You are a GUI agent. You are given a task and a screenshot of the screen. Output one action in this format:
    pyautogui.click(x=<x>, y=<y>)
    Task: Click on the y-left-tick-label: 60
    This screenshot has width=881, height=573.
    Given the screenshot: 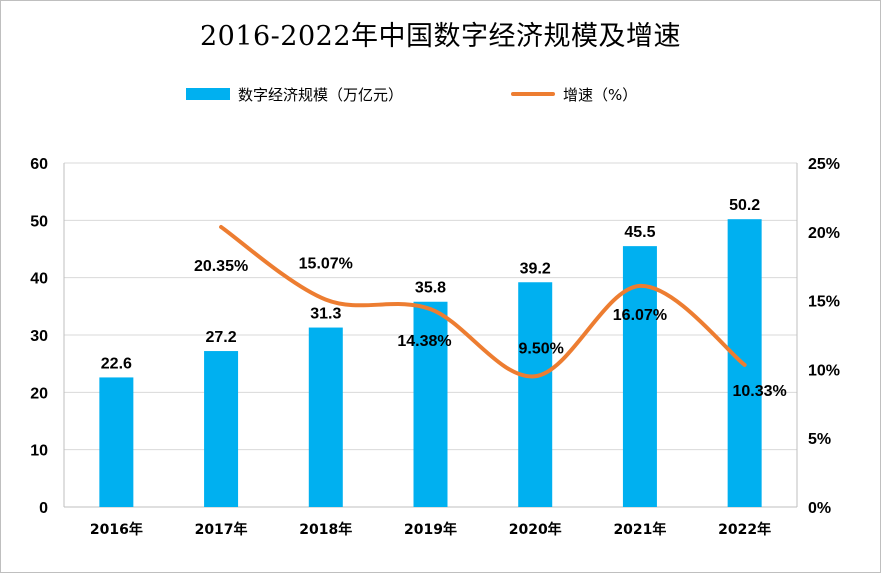 What is the action you would take?
    pyautogui.click(x=39, y=164)
    